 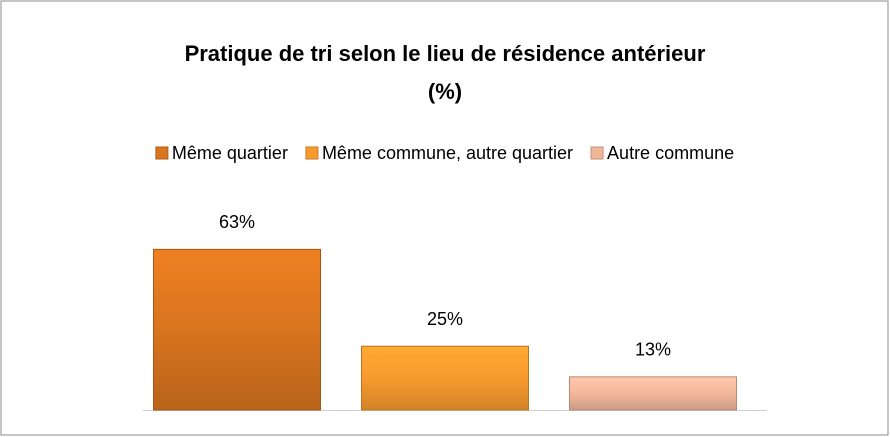 I want to click on legend-label: Autre commune, so click(x=670, y=153).